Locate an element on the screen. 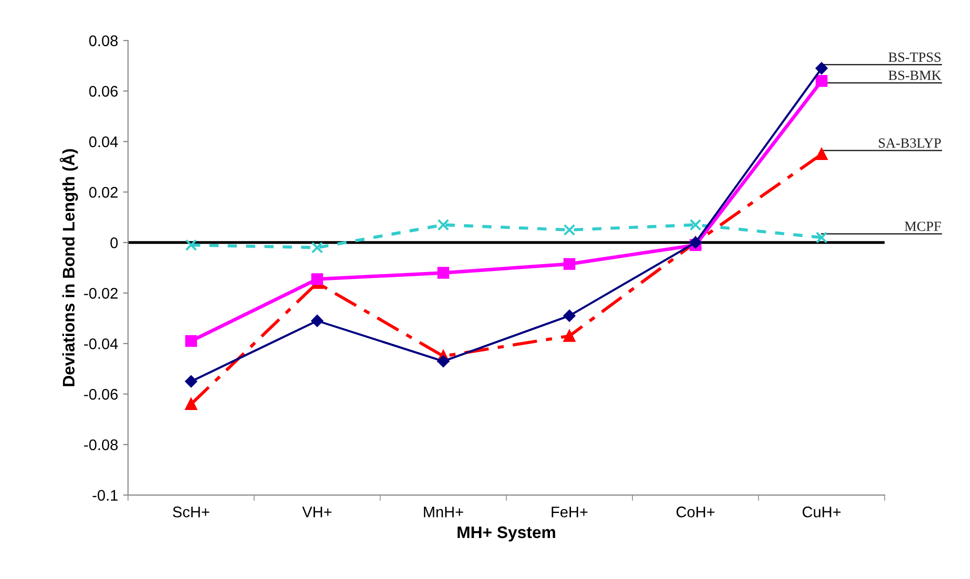 The image size is (970, 579). text: BS-TPSS is located at coordinates (914, 57).